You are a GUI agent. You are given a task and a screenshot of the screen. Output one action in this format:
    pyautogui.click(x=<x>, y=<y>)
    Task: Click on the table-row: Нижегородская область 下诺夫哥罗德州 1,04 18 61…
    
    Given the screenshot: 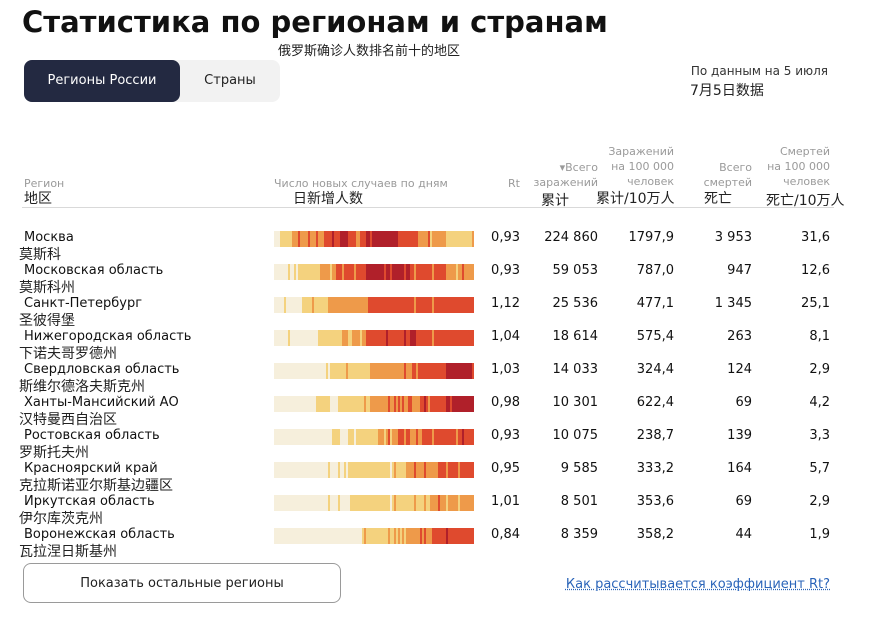 What is the action you would take?
    pyautogui.click(x=444, y=345)
    